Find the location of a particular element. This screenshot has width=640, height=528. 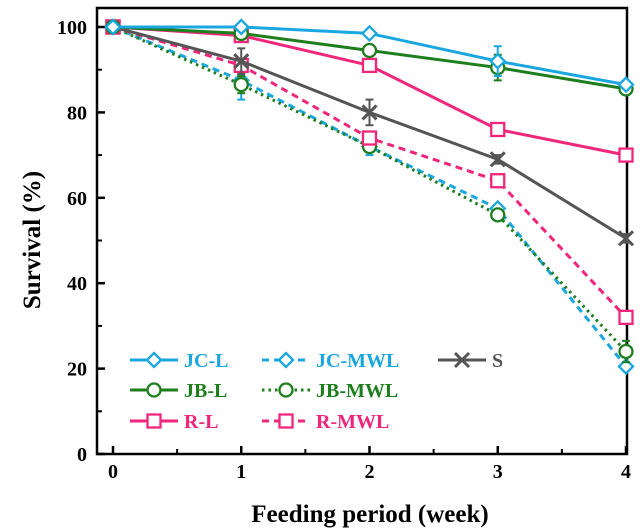

legend: JC-L JB-L R-L JC-MWL JB-MWL R-MWL S is located at coordinates (316, 391).